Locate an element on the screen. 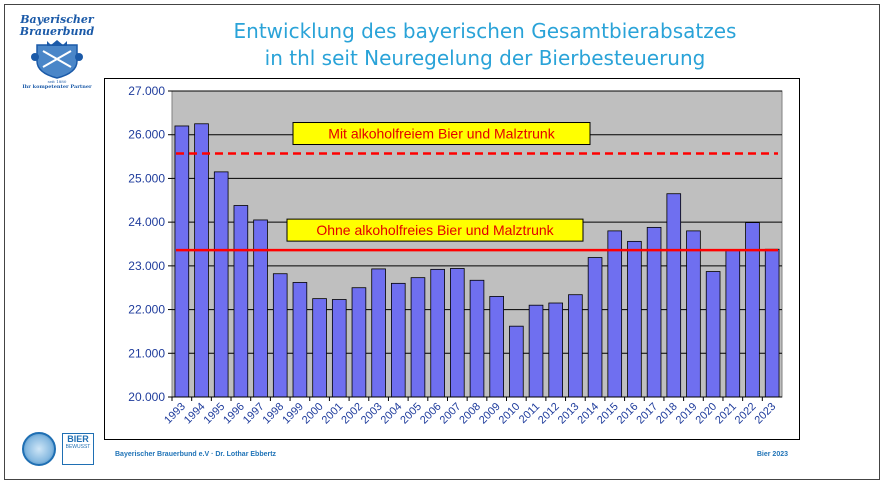 The image size is (886, 486). bar-2008 is located at coordinates (477, 338).